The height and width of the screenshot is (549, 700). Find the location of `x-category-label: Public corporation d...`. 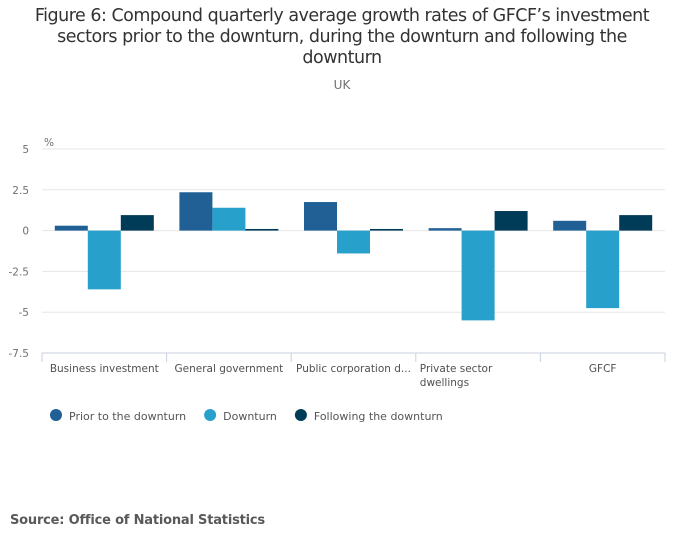

x-category-label: Public corporation d... is located at coordinates (353, 369).